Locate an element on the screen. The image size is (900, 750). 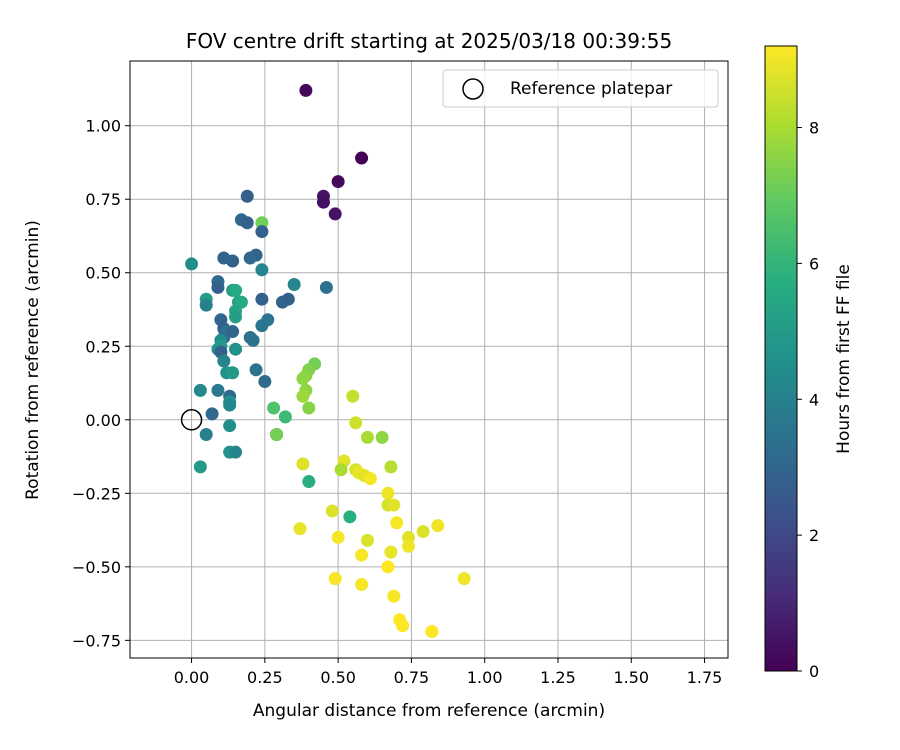
x-axis-label: Angular distance from reference (arcmin) is located at coordinates (429, 711).